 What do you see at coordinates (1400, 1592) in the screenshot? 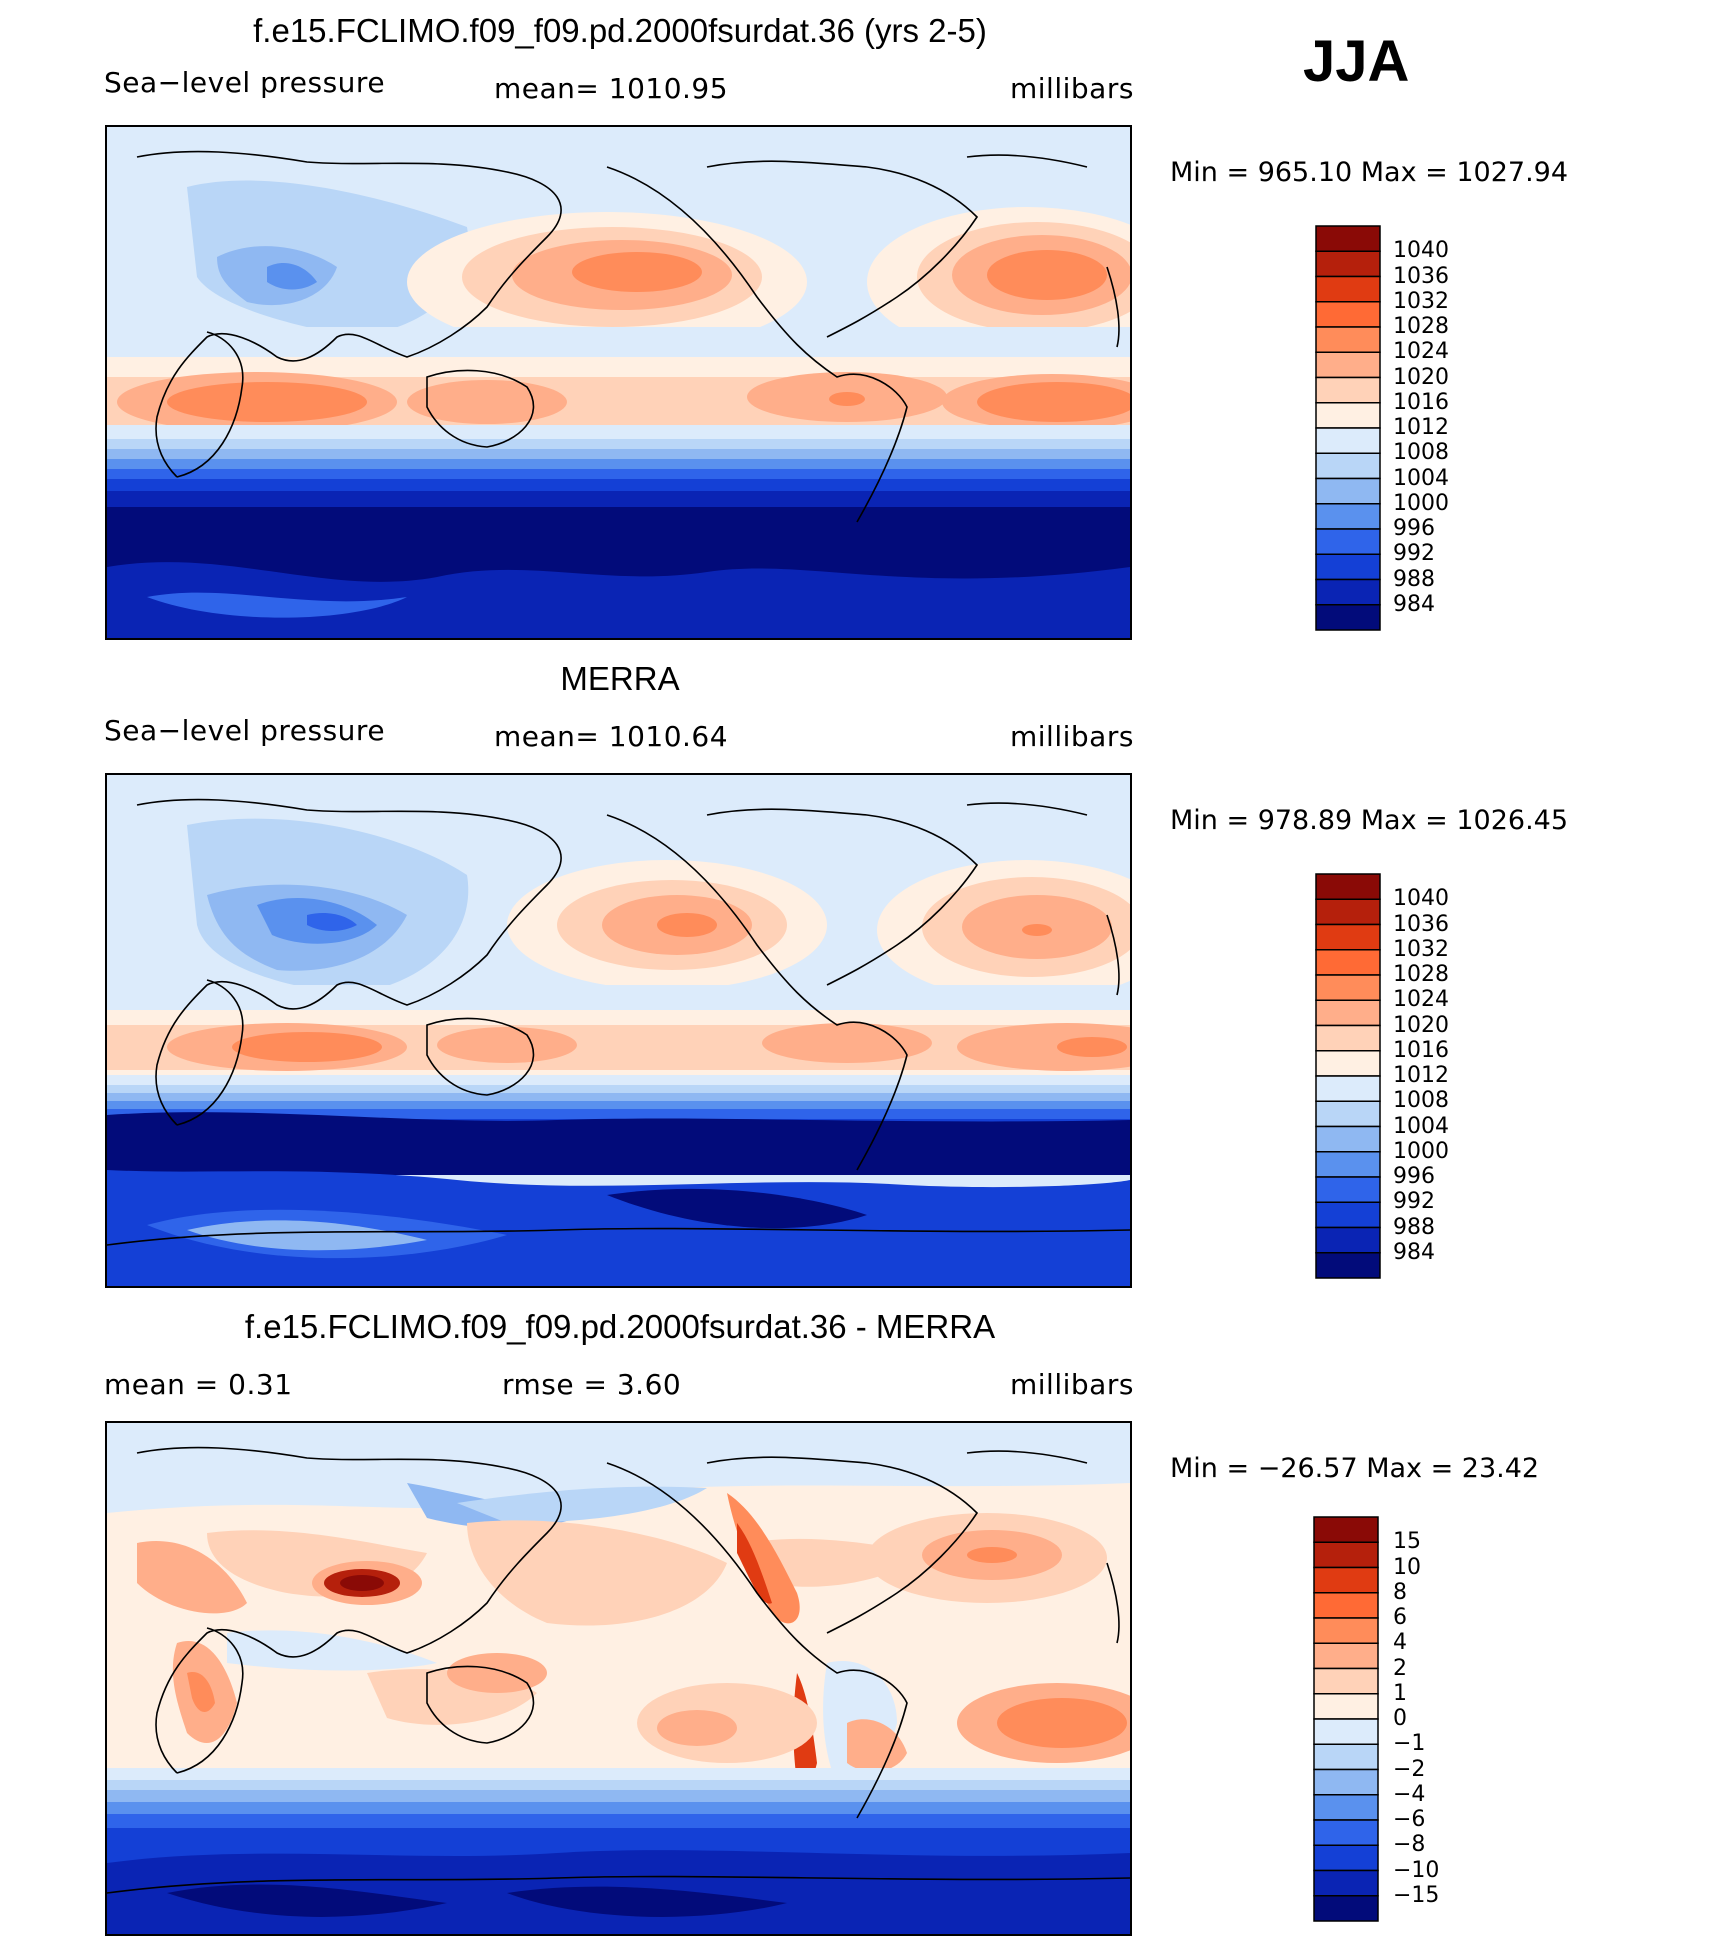
I see `colorbar-tick-label: 8` at bounding box center [1400, 1592].